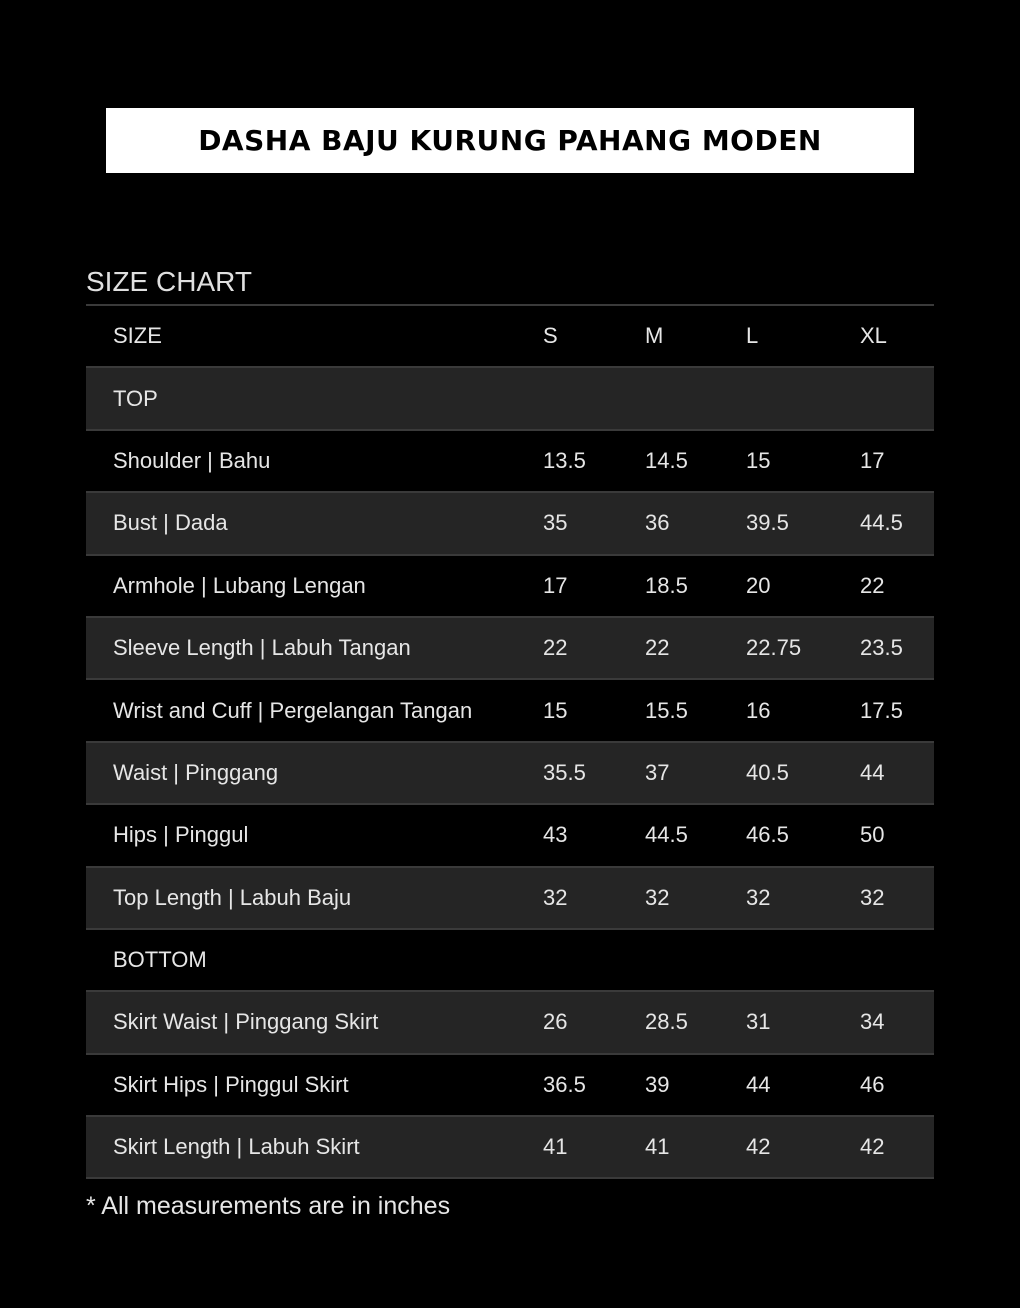  What do you see at coordinates (555, 897) in the screenshot?
I see `cell-s: 32` at bounding box center [555, 897].